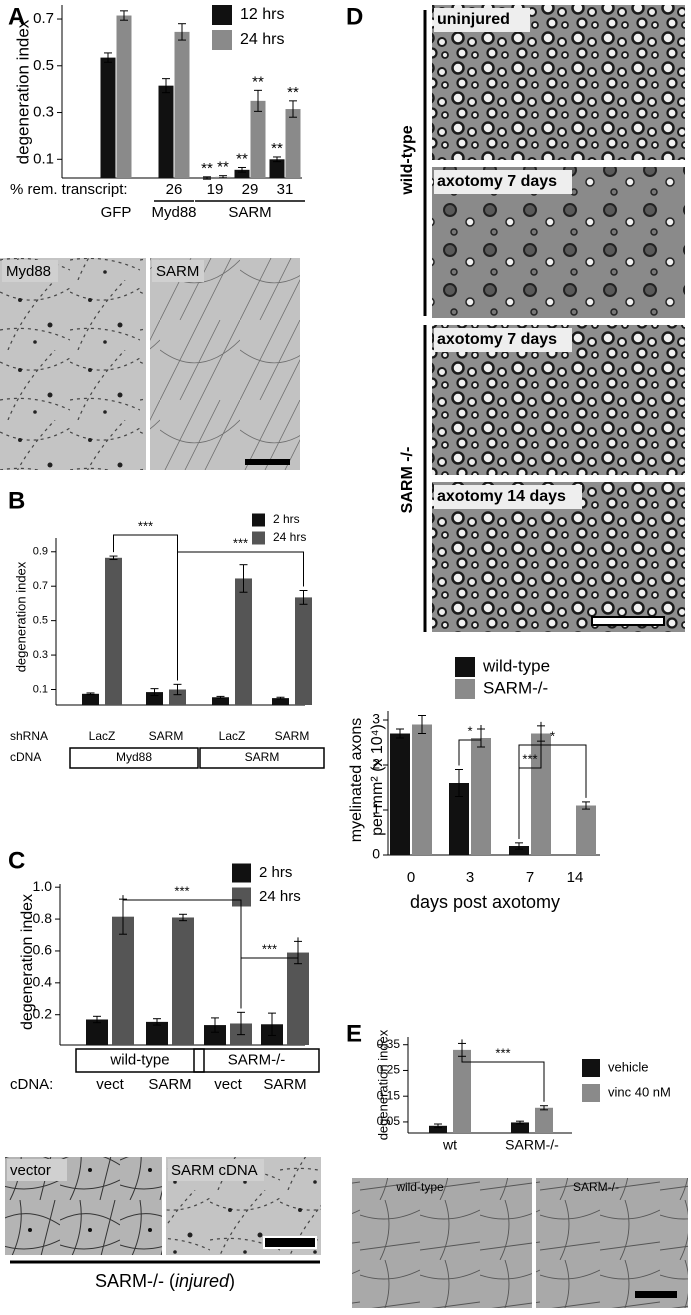 This screenshot has height=1315, width=691. I want to click on image-label: wild-type, so click(419, 1187).